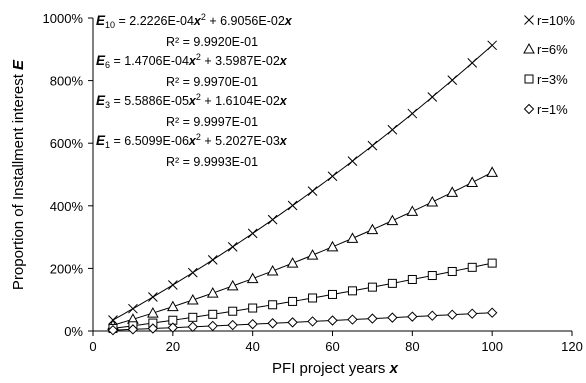 This screenshot has height=383, width=586. I want to click on legend-label: r=6%, so click(552, 49).